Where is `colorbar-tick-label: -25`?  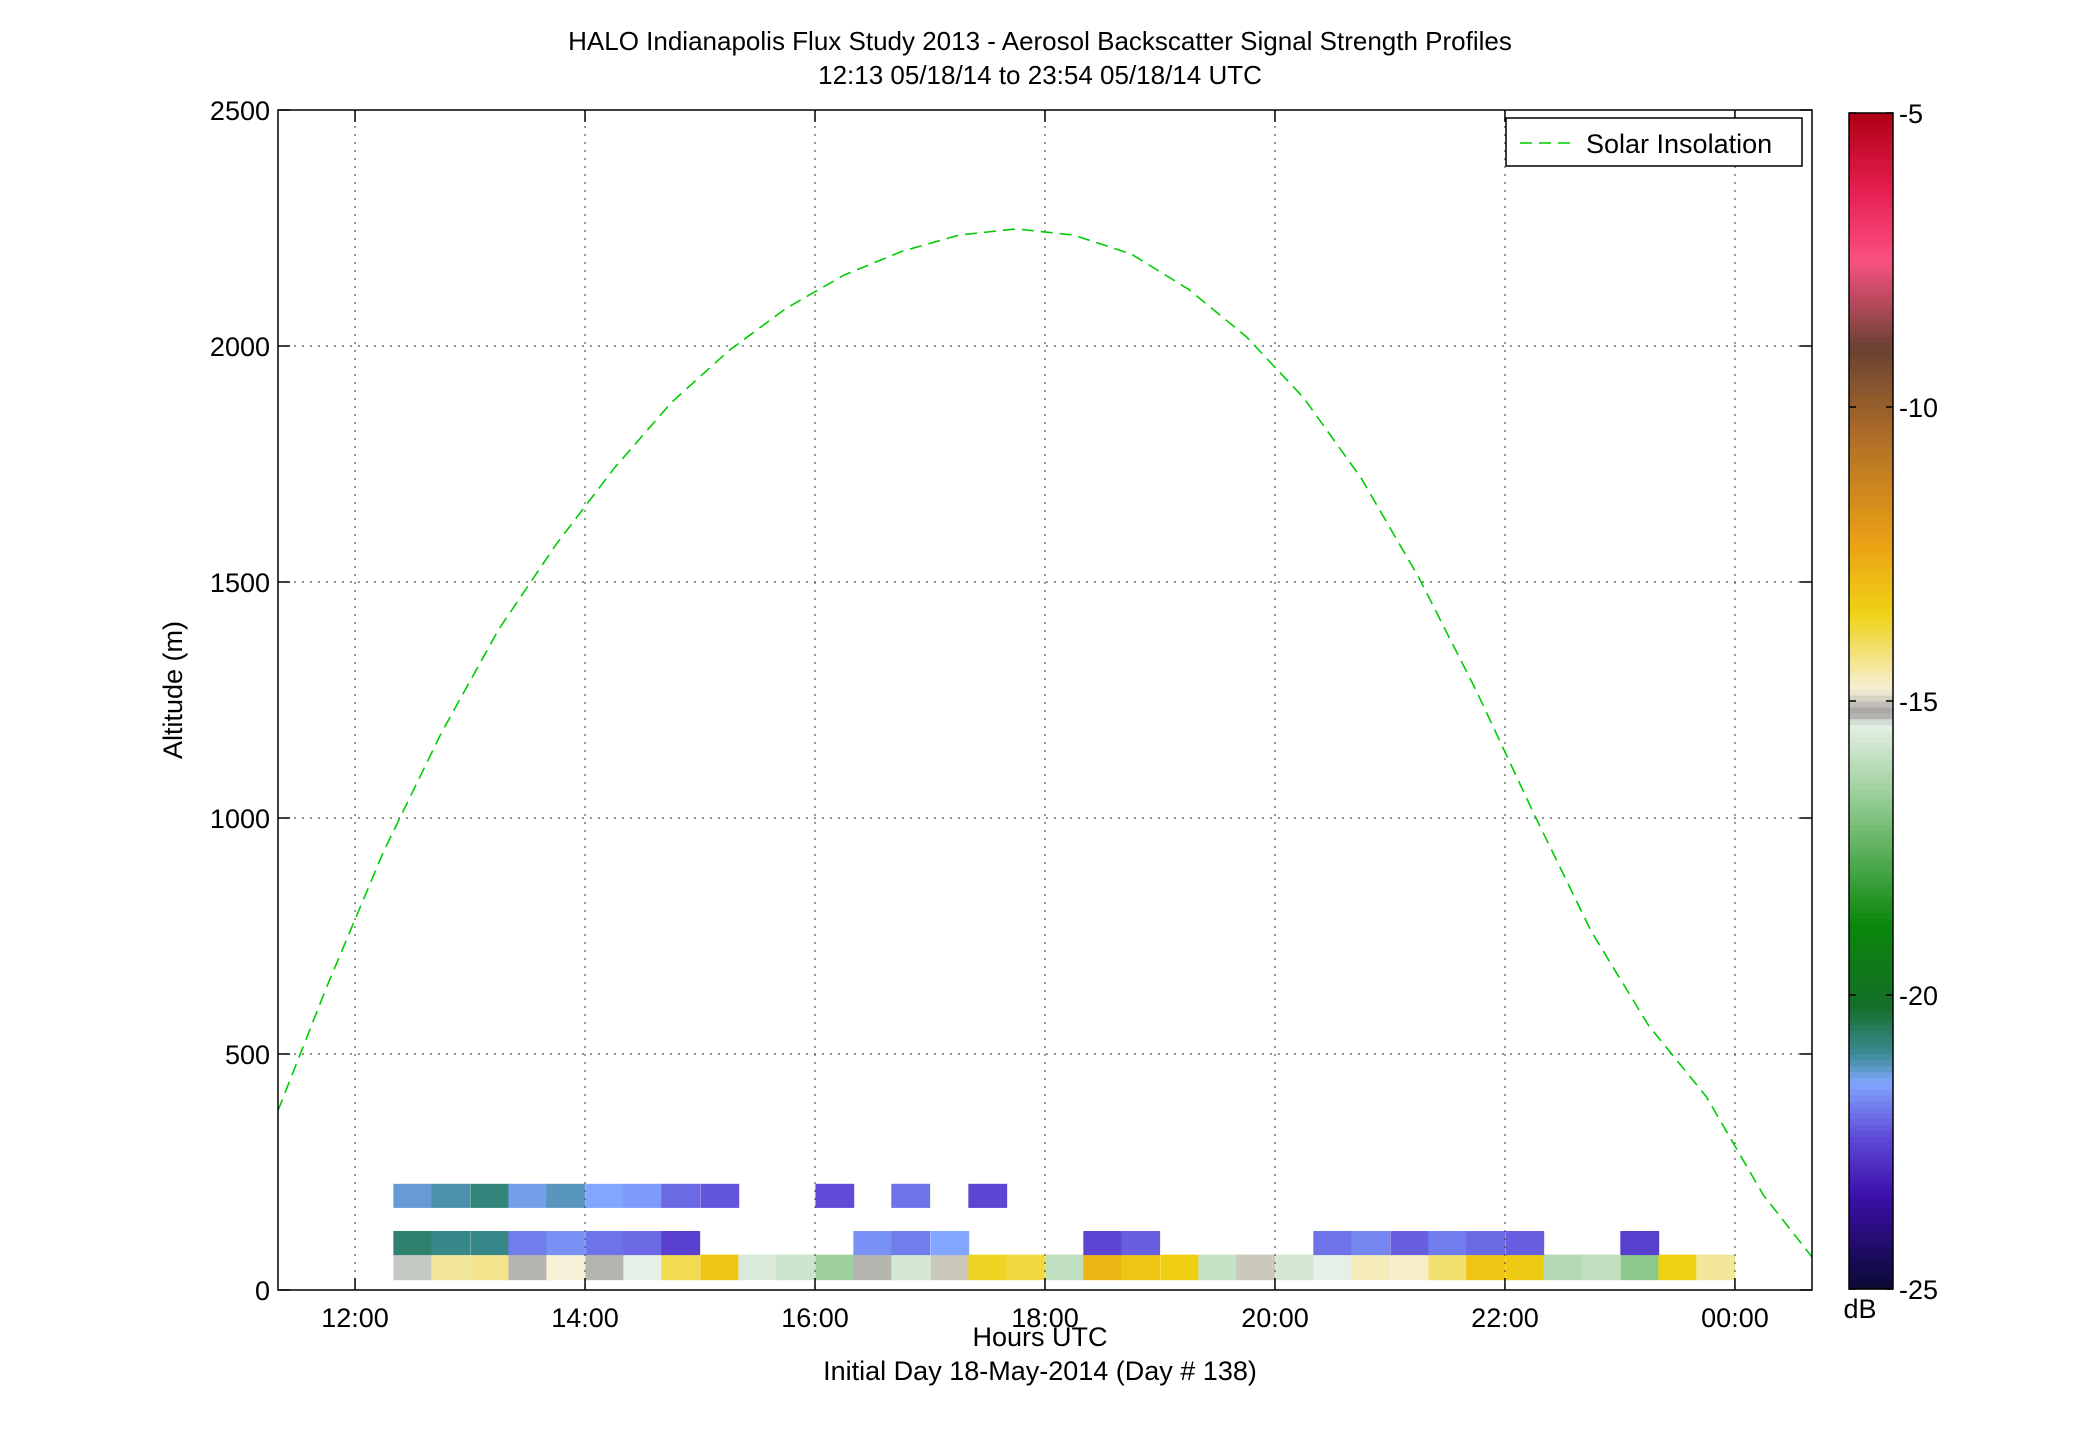 colorbar-tick-label: -25 is located at coordinates (1918, 1290).